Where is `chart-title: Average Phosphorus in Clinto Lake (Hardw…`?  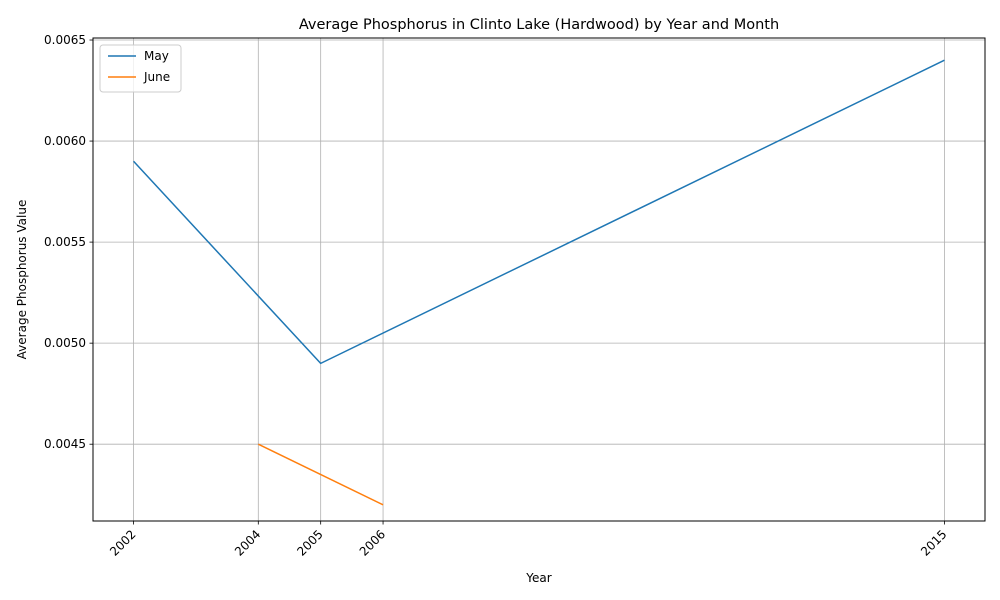
chart-title: Average Phosphorus in Clinto Lake (Hardw… is located at coordinates (539, 25).